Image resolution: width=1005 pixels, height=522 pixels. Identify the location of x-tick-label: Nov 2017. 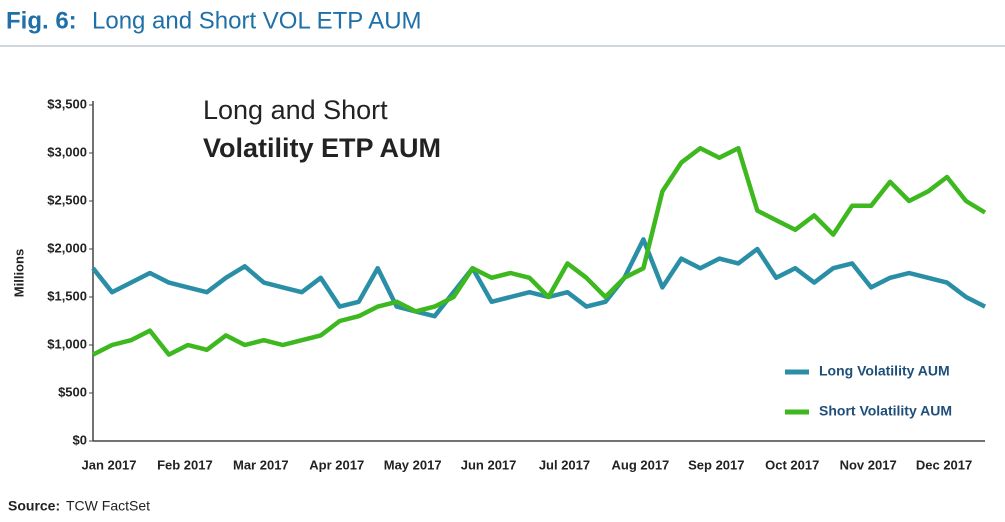
(868, 464).